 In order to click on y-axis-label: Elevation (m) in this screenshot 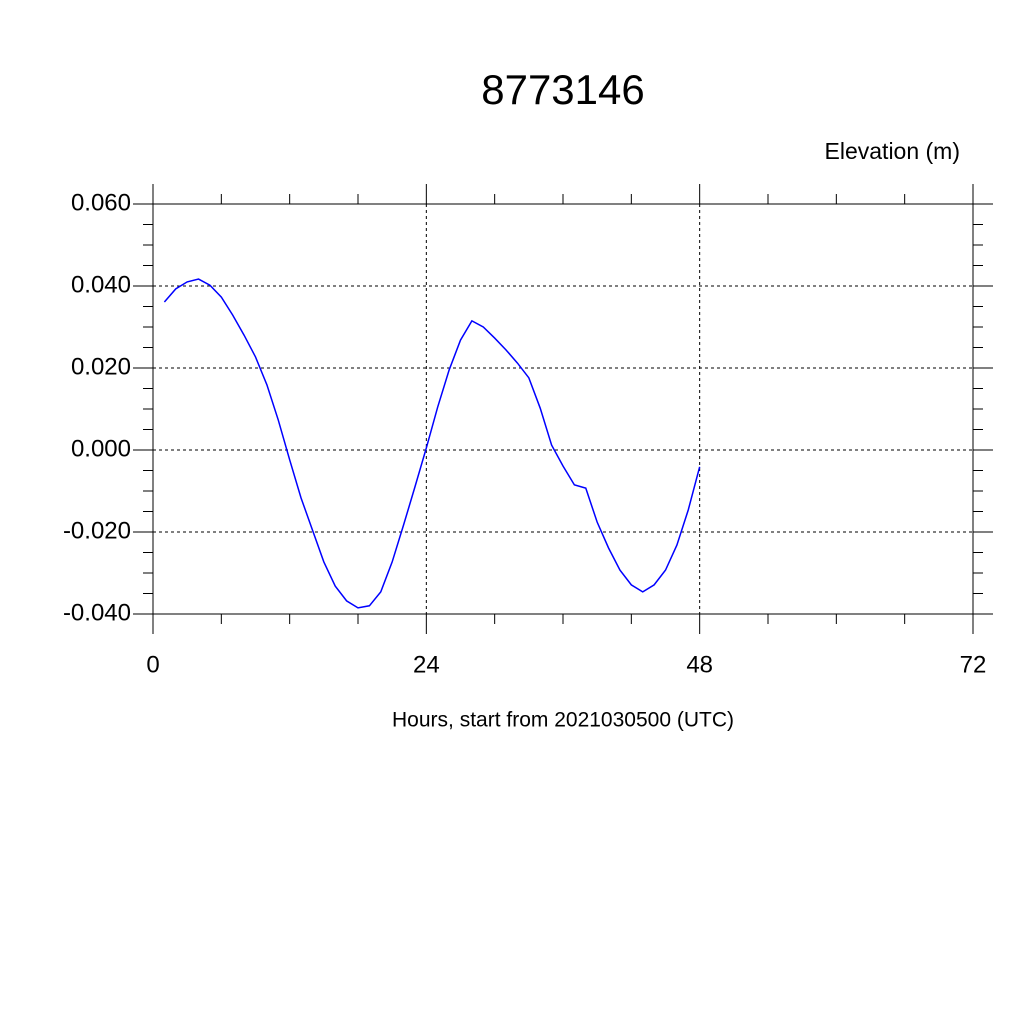, I will do `click(892, 151)`.